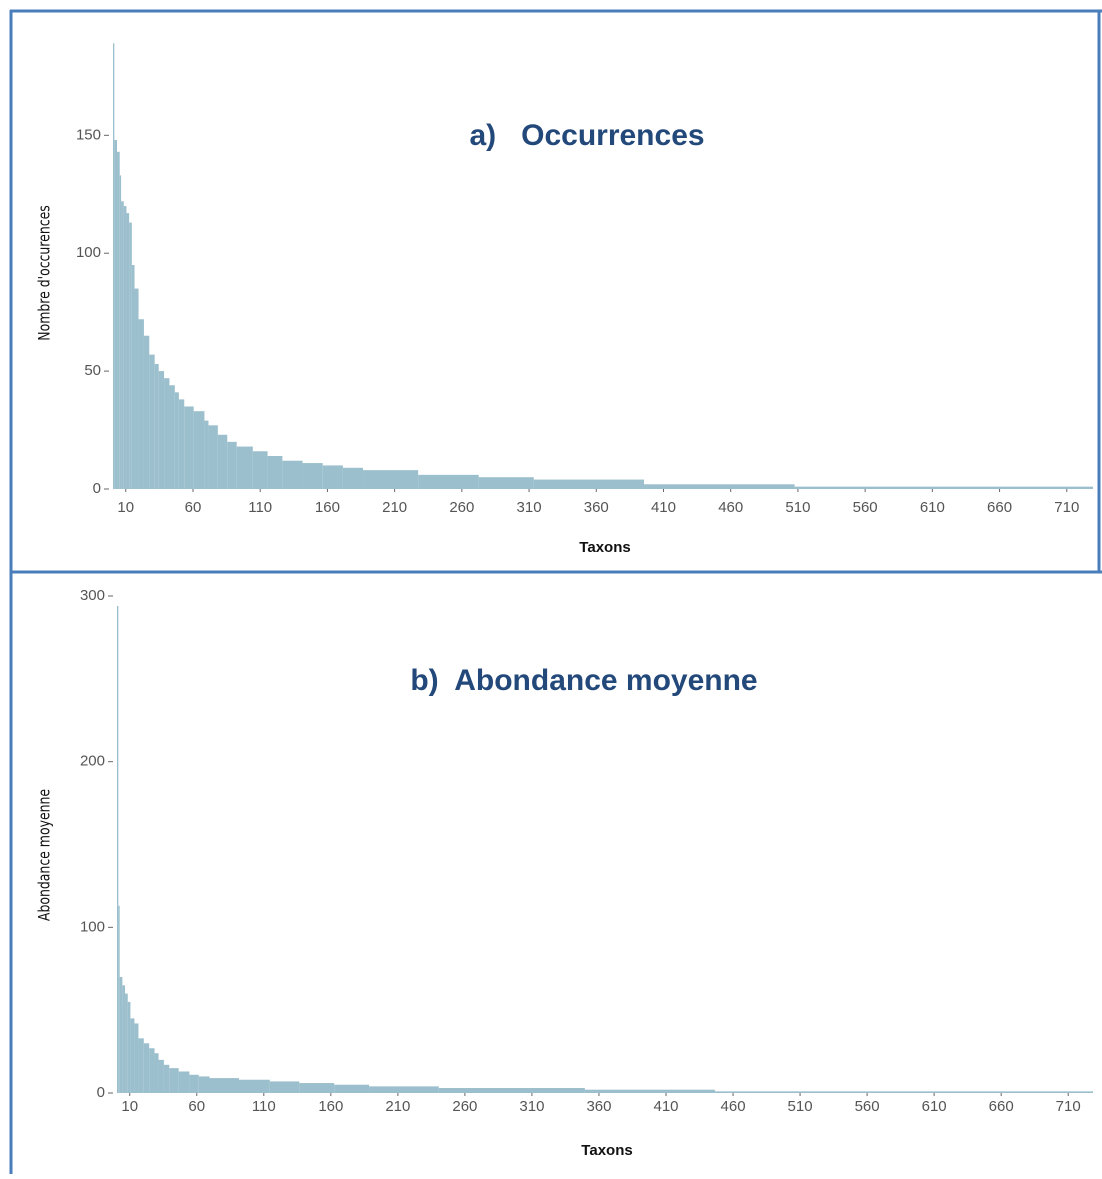 The image size is (1102, 1179). I want to click on y-tick-label: 50, so click(92, 370).